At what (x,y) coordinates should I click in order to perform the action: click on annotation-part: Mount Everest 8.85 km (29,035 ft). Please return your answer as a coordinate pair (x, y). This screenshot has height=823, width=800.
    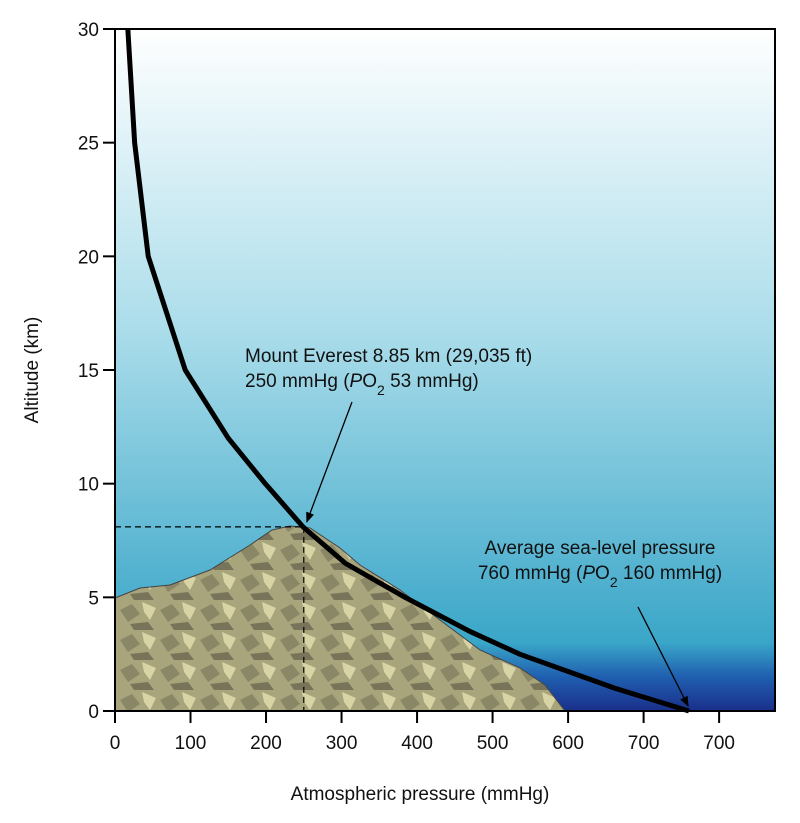
    Looking at the image, I should click on (388, 356).